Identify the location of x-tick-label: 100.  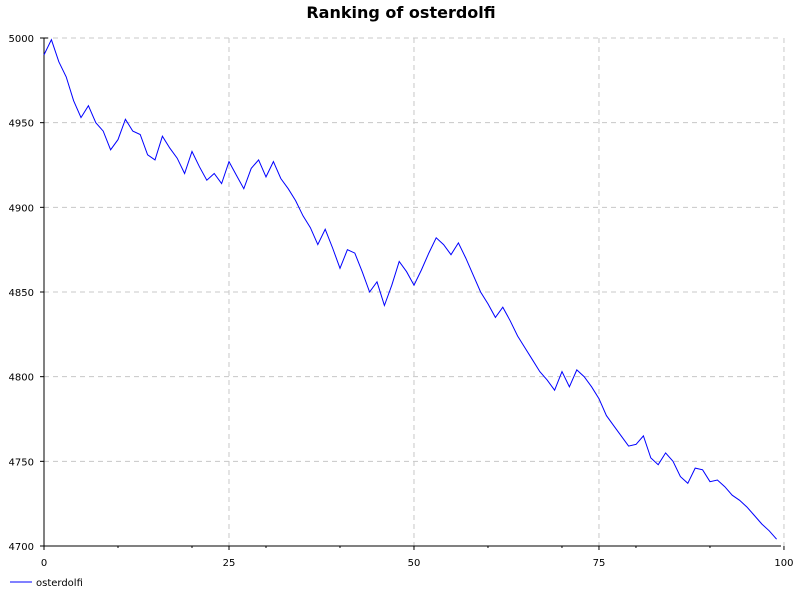
(783, 563).